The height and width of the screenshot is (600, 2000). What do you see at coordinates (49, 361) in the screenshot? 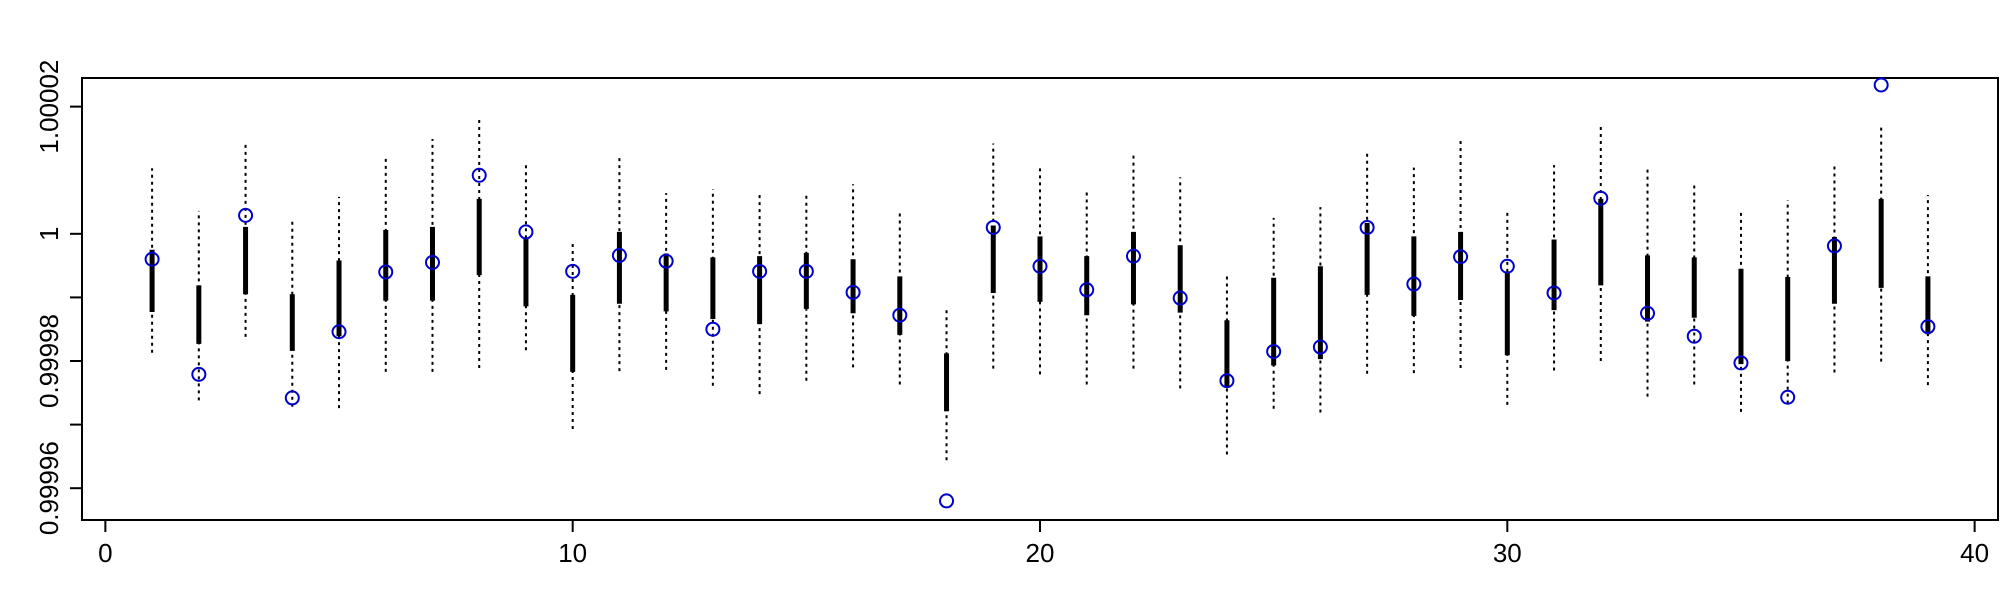
I see `y-tick-label: 0.99998` at bounding box center [49, 361].